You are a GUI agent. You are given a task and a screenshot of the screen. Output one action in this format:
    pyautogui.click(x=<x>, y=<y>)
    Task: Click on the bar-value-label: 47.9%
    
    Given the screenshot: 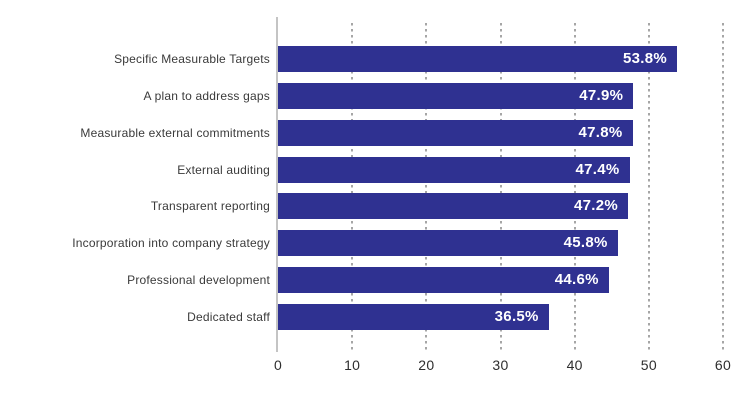 What is the action you would take?
    pyautogui.click(x=601, y=95)
    